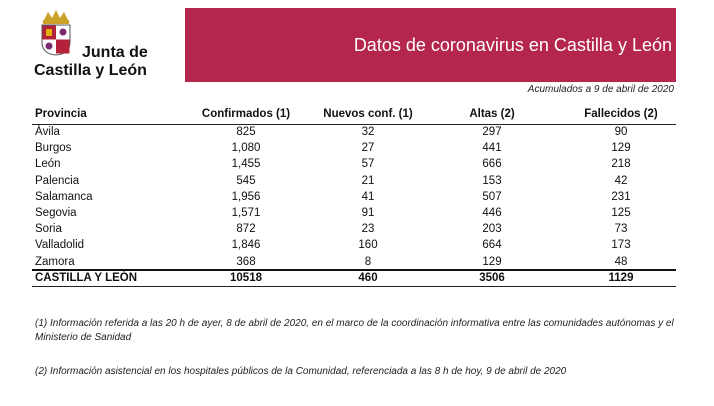 This screenshot has height=406, width=714. Describe the element at coordinates (246, 278) in the screenshot. I see `total-cell: 10518` at that location.